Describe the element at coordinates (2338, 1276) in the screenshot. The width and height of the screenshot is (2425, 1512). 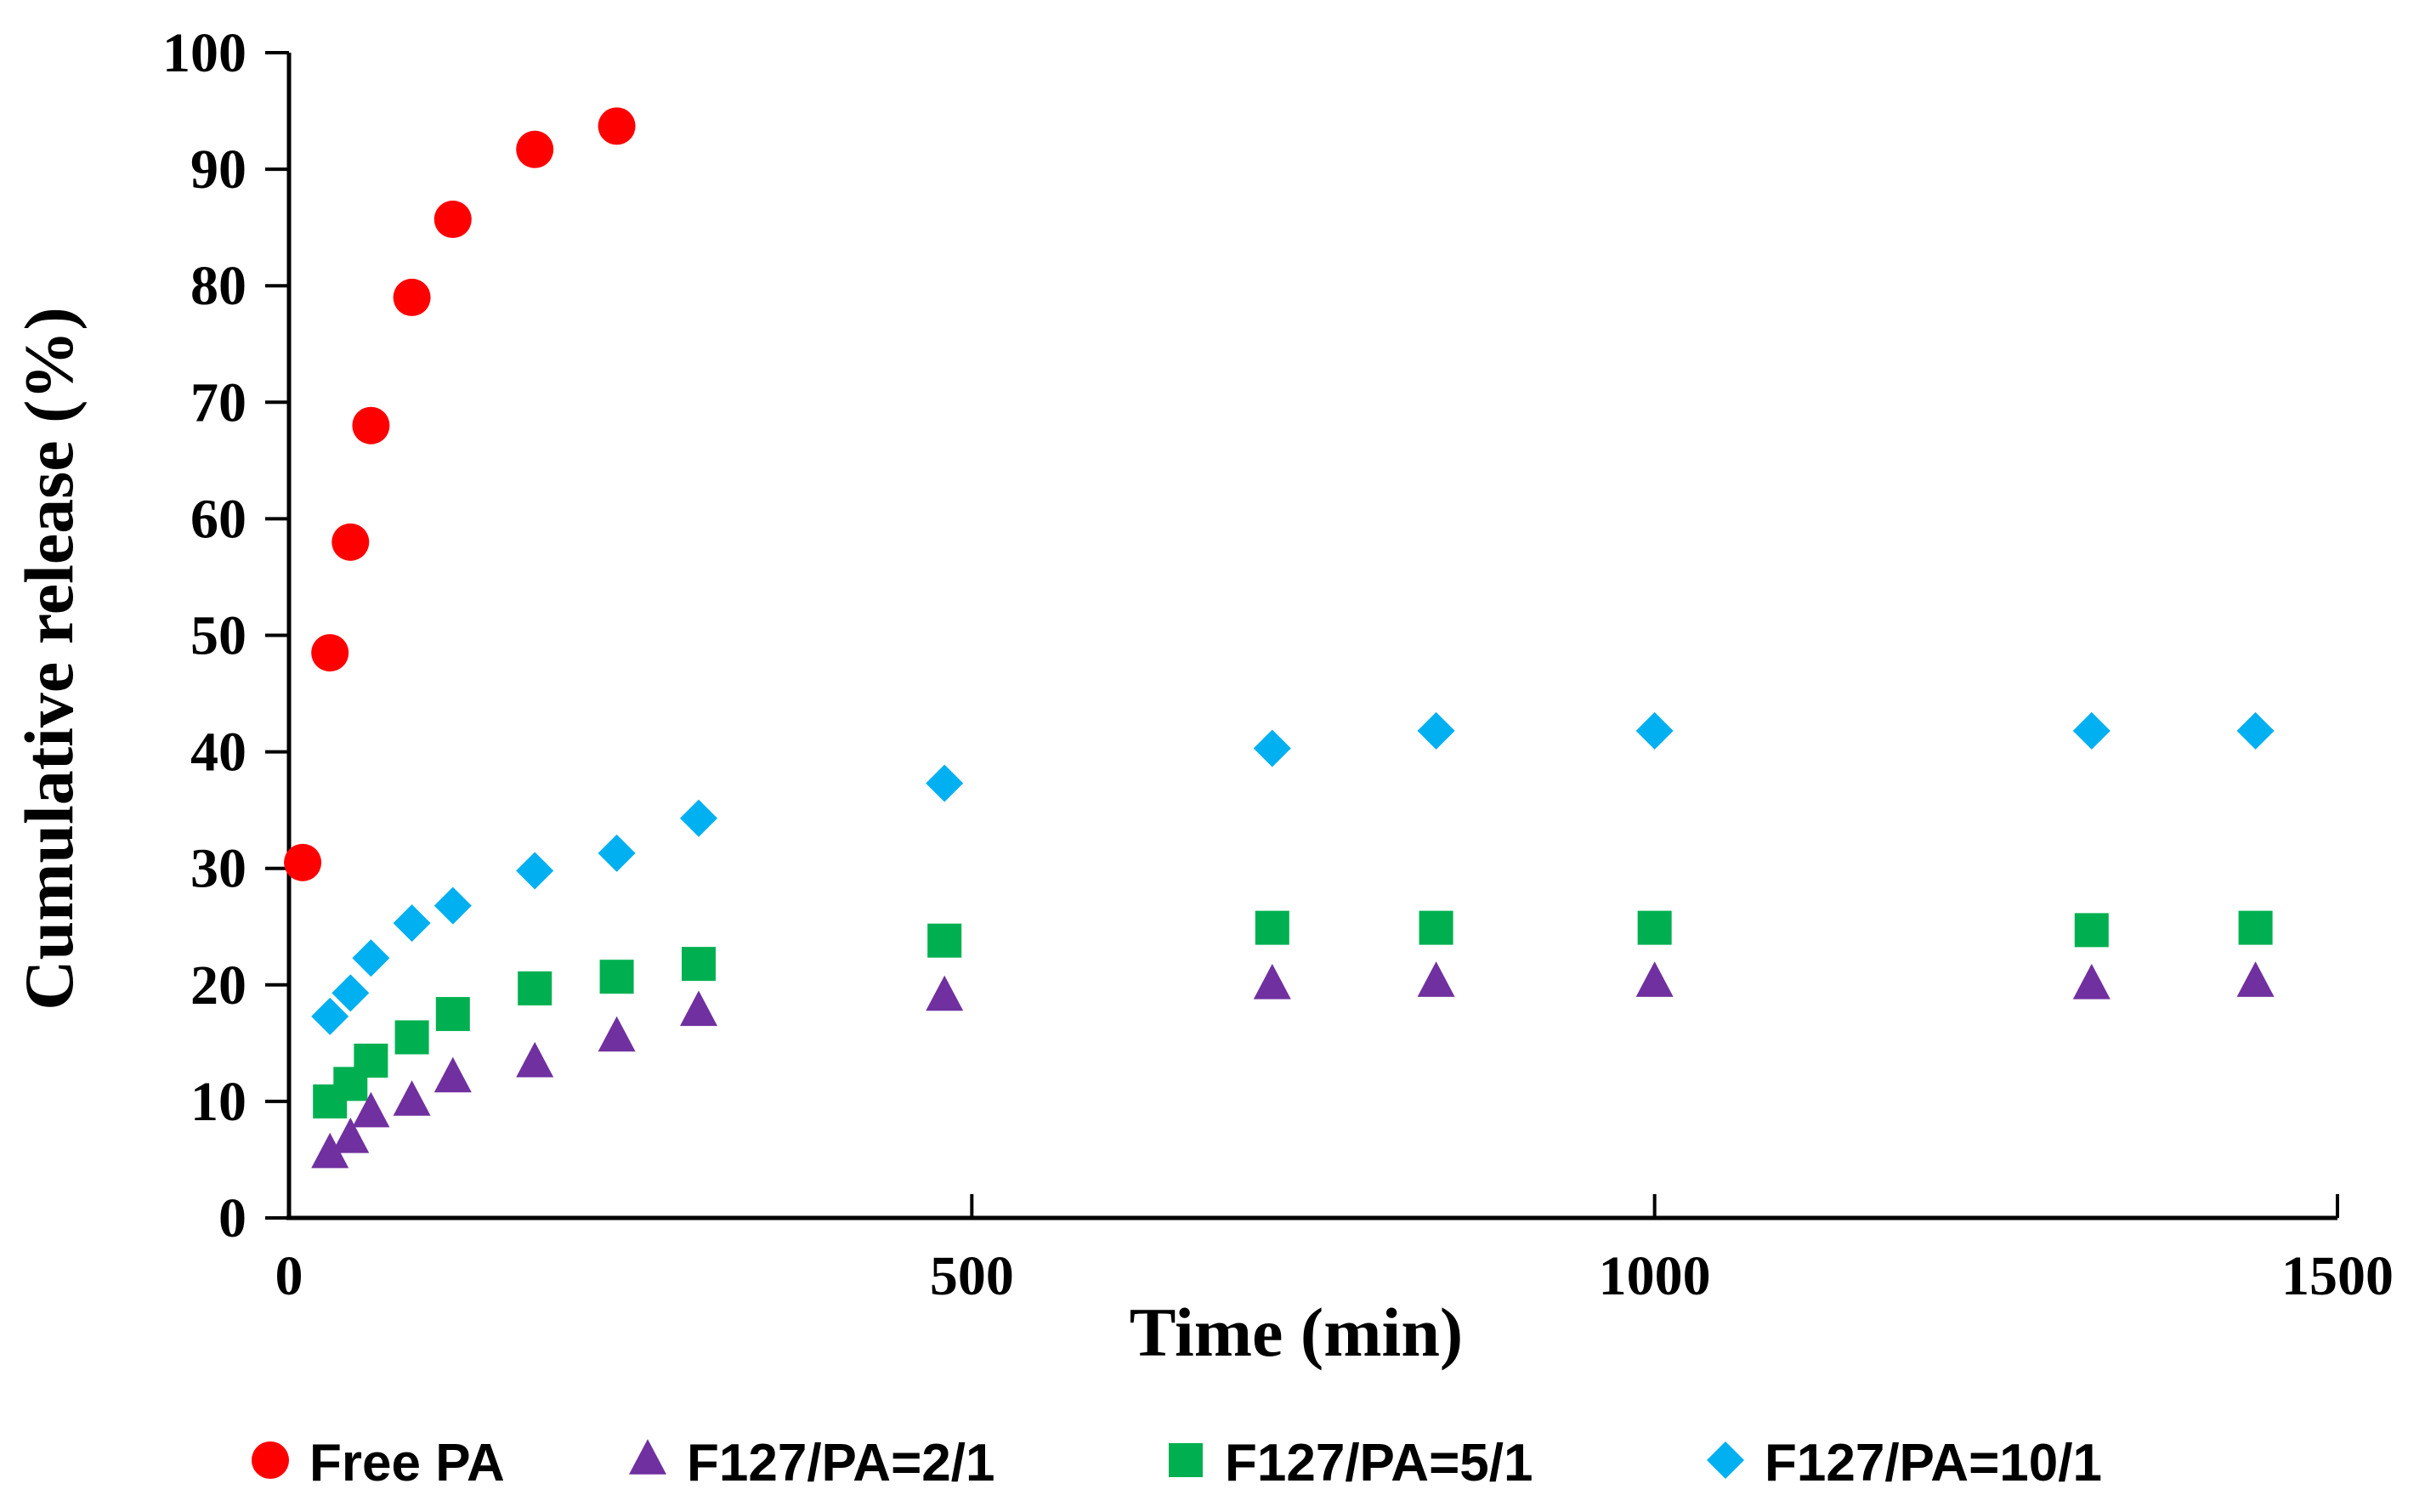
I see `x-tick-label: 1500` at that location.